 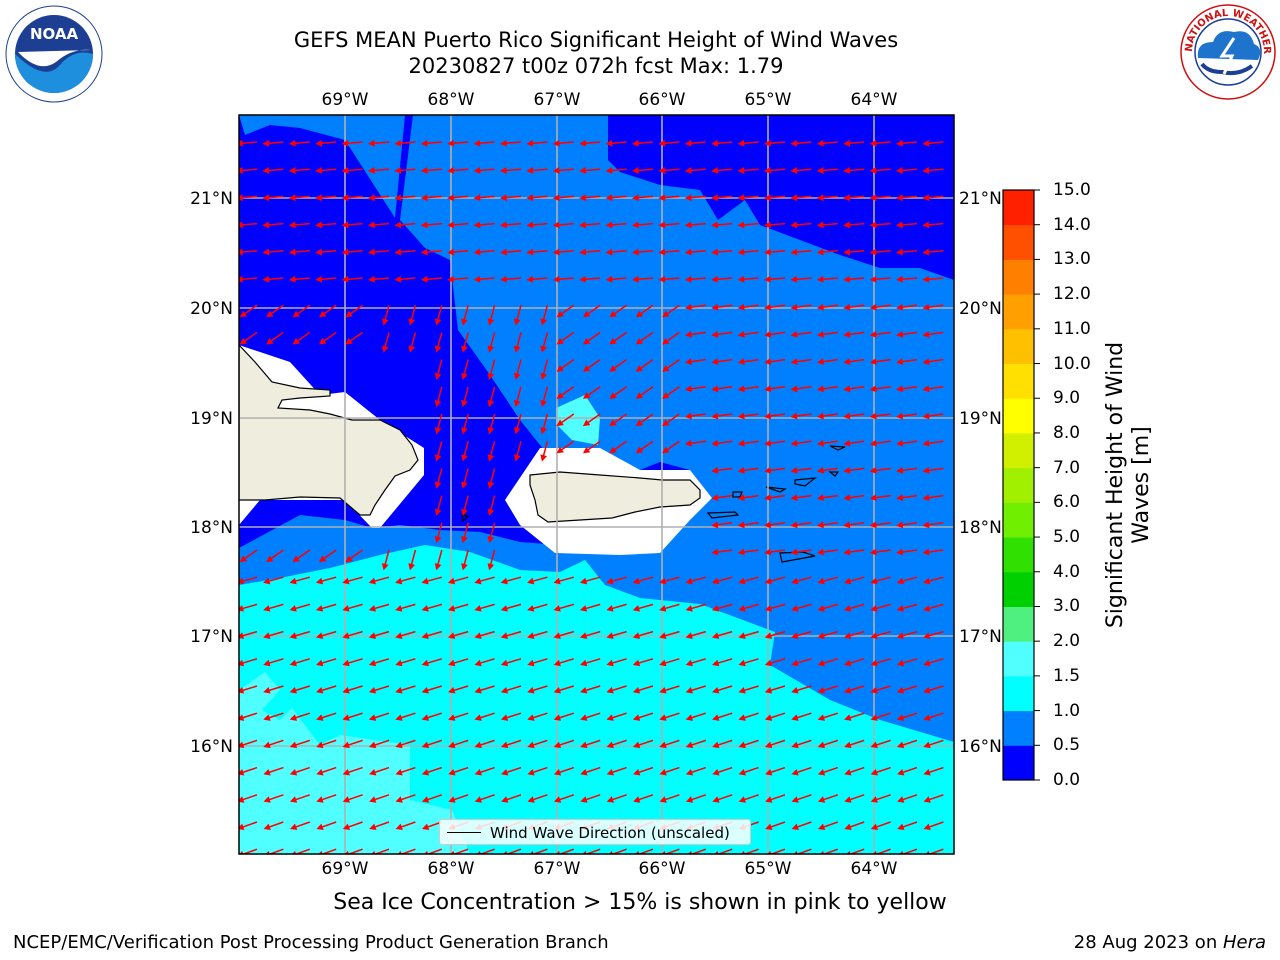 What do you see at coordinates (1072, 328) in the screenshot?
I see `colorbar-tick: 11.0` at bounding box center [1072, 328].